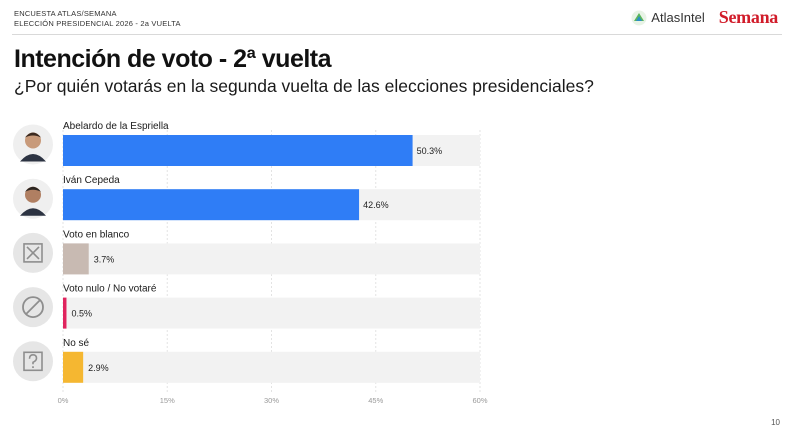 The height and width of the screenshot is (435, 794). Describe the element at coordinates (104, 259) in the screenshot. I see `value-label: 3.7%` at that location.